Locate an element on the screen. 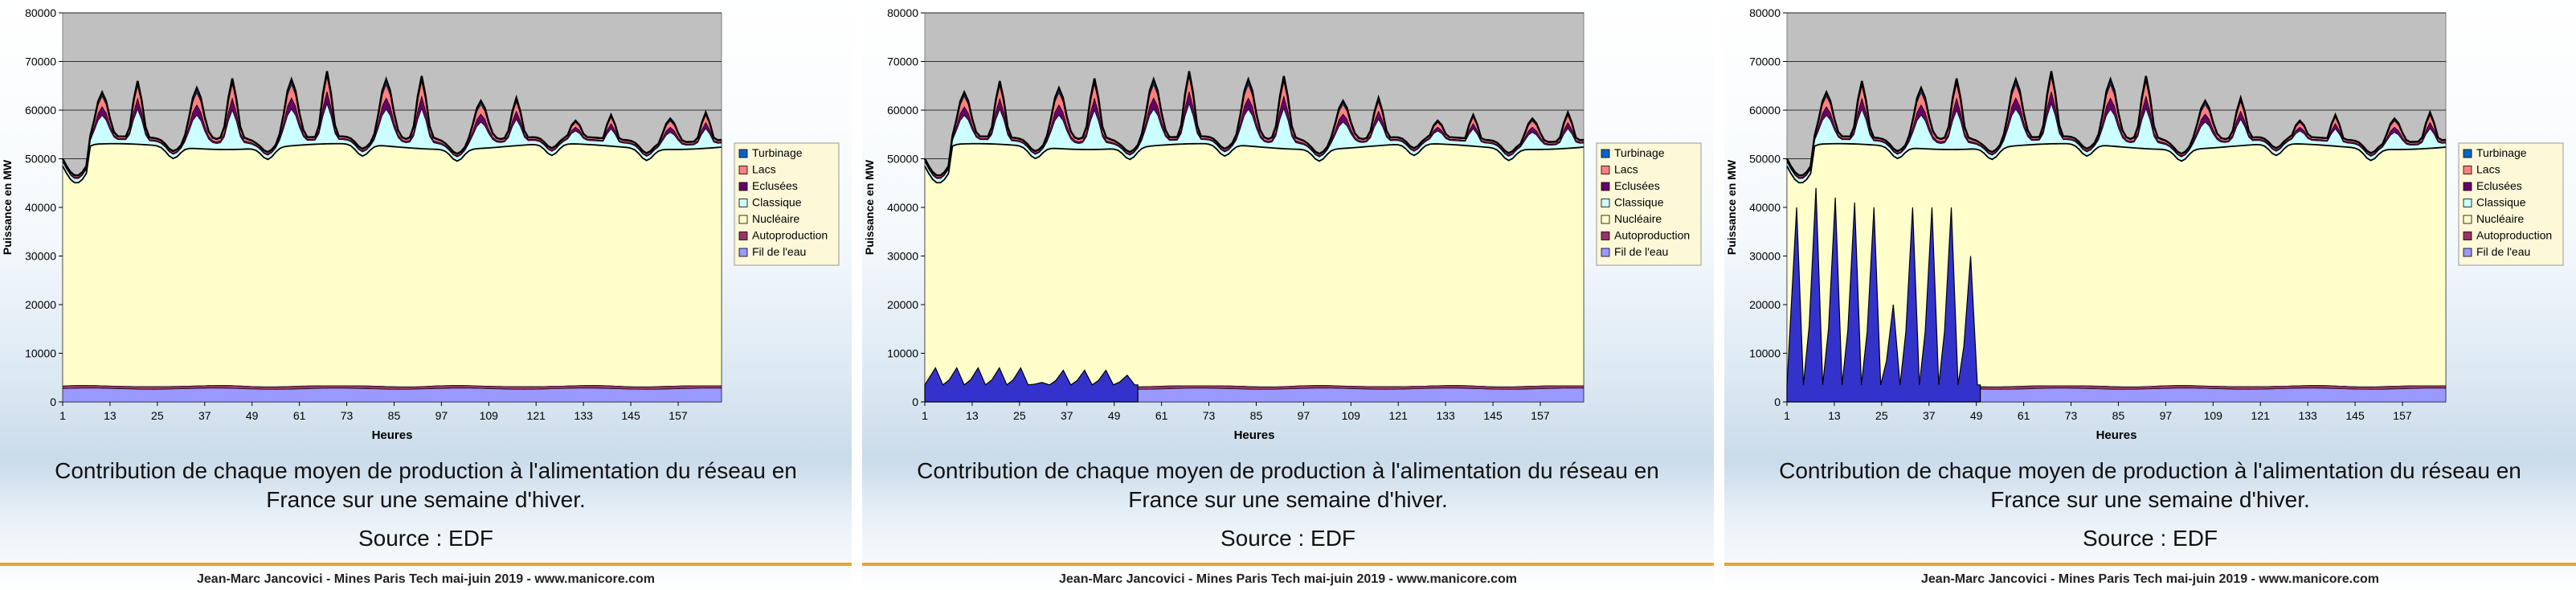 This screenshot has width=2576, height=590. x-tick-label: 85 is located at coordinates (395, 415).